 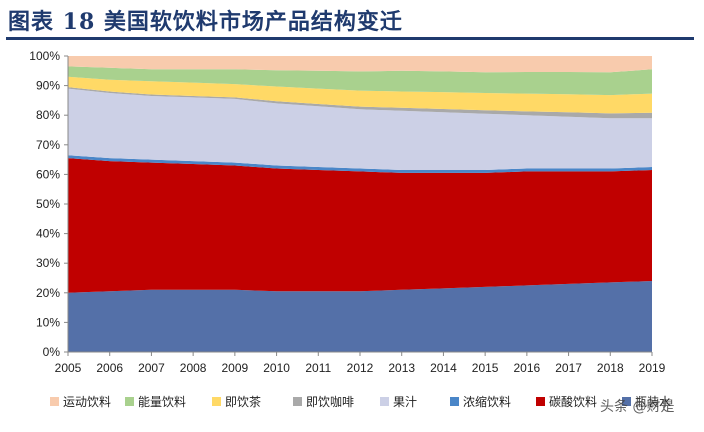 What do you see at coordinates (405, 402) in the screenshot?
I see `legend-label: 果汁` at bounding box center [405, 402].